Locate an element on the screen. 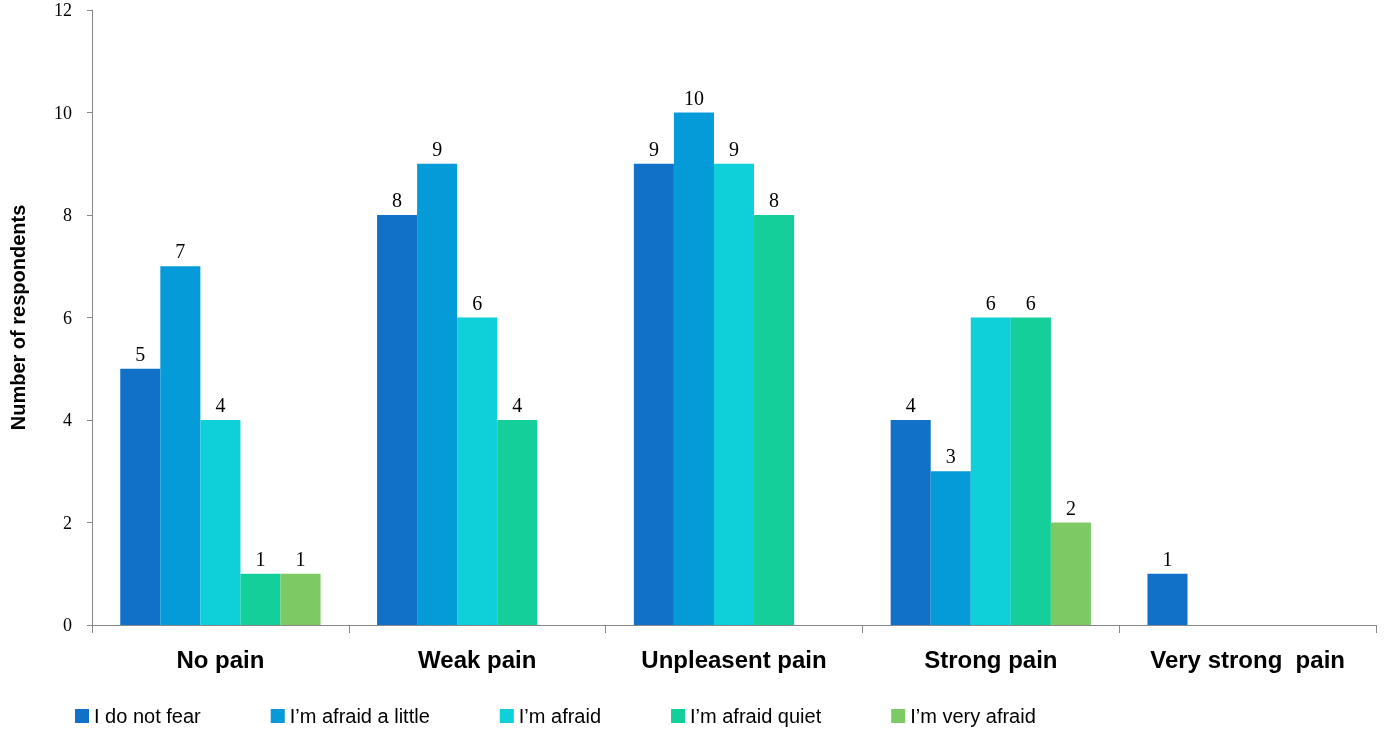  y-axis-title: Number of respondents is located at coordinates (18, 317).